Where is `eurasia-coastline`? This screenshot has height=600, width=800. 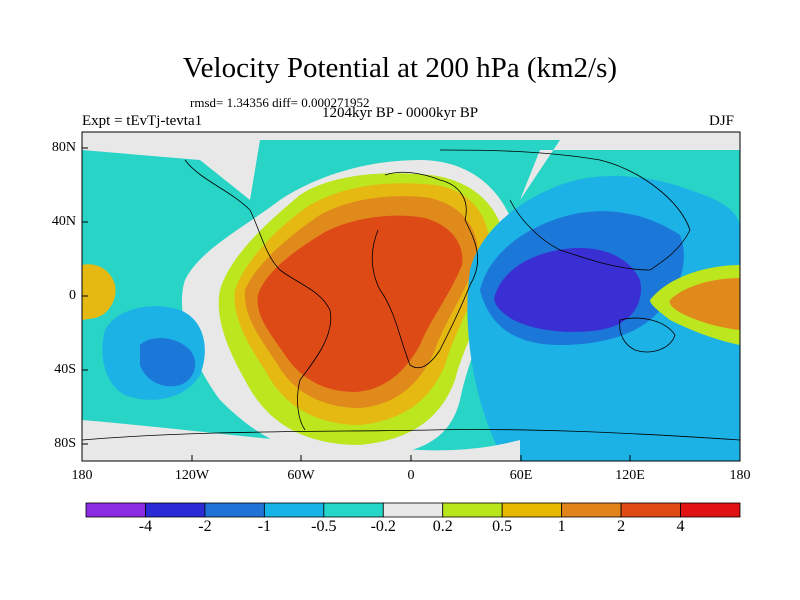
eurasia-coastline is located at coordinates (565, 210).